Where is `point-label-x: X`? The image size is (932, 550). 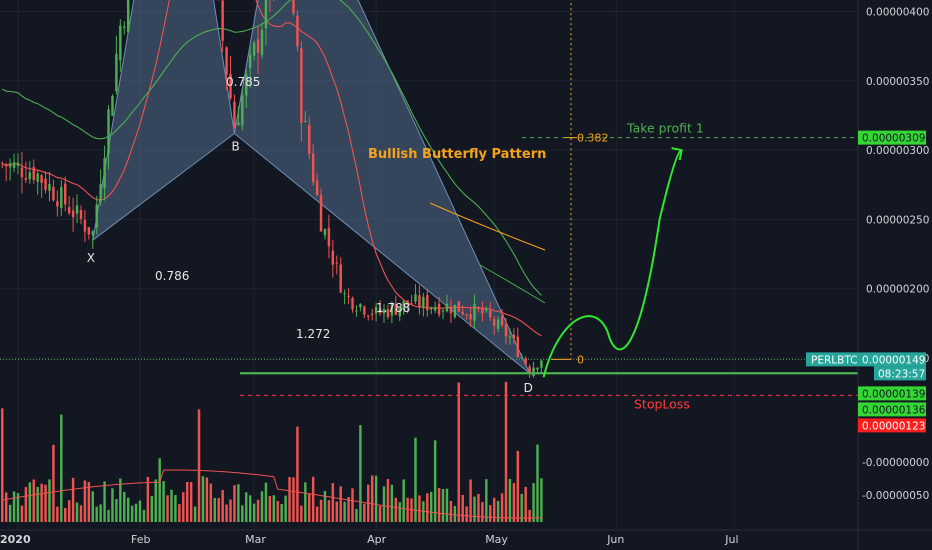
point-label-x: X is located at coordinates (91, 258).